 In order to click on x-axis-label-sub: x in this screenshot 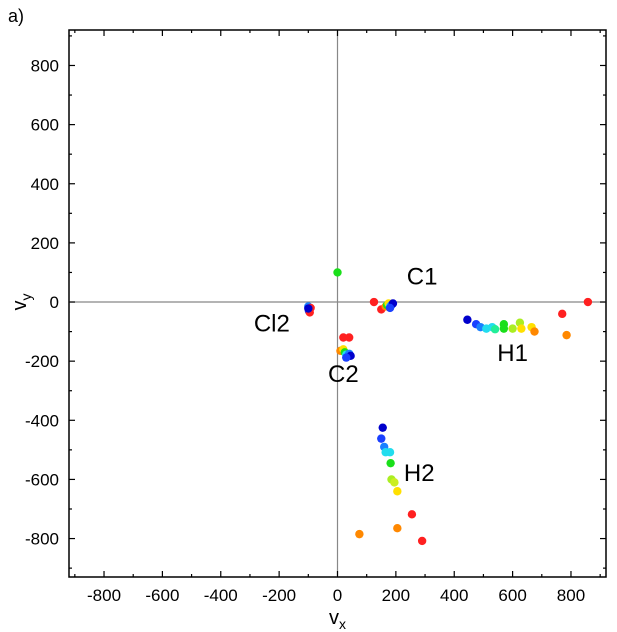, I will do `click(342, 624)`.